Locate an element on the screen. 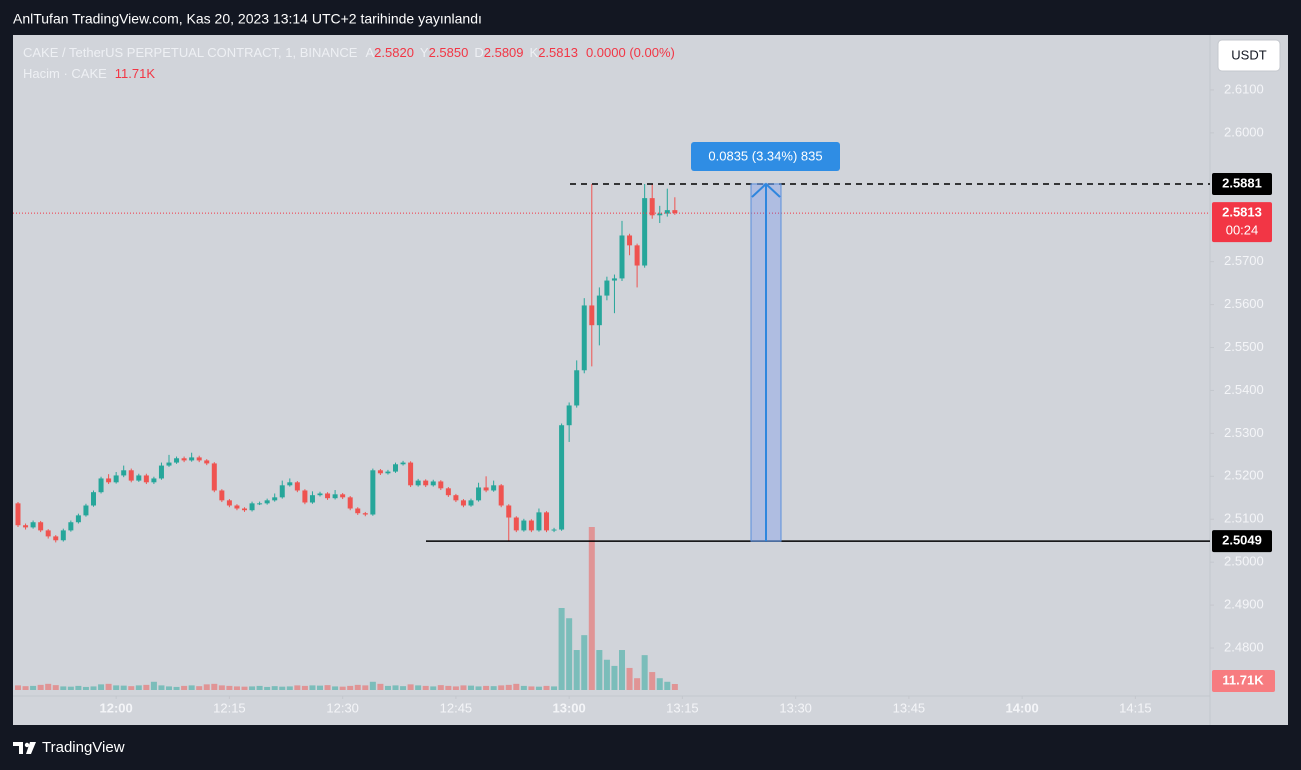  legend-change: 0.0000 (0.00%) is located at coordinates (630, 52).